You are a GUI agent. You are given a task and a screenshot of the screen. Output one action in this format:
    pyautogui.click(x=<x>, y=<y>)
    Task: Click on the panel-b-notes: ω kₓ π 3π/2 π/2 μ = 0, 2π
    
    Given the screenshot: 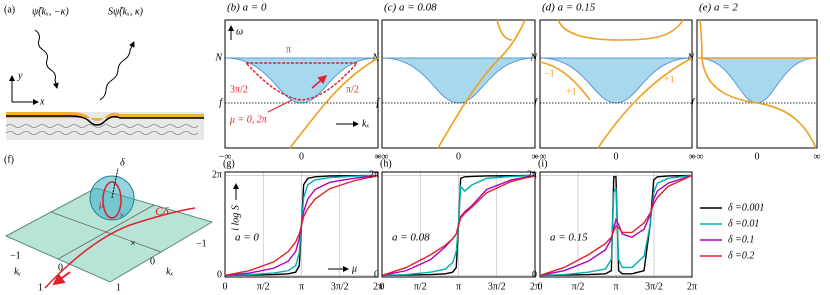 What is the action you would take?
    pyautogui.click(x=298, y=77)
    